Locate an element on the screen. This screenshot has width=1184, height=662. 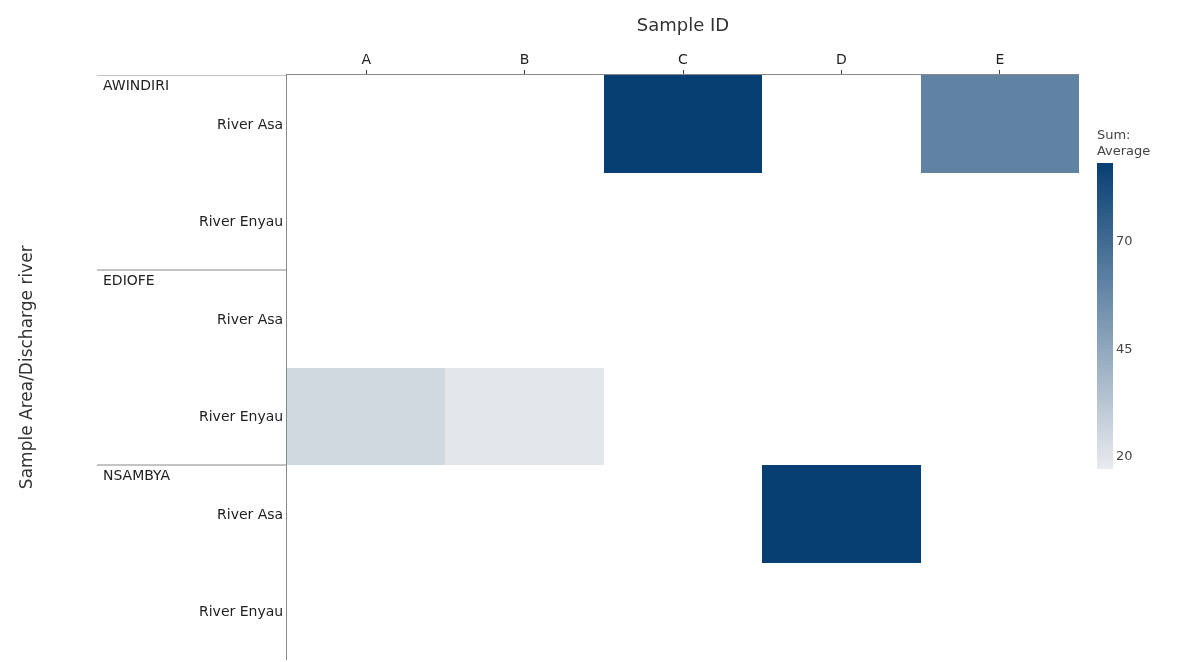
color-bar-title: Sum: Average is located at coordinates (1123, 142).